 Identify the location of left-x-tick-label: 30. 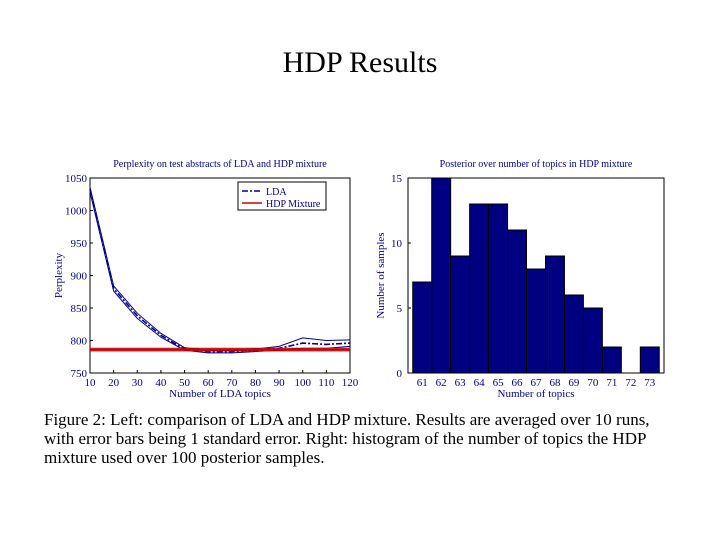
(138, 383).